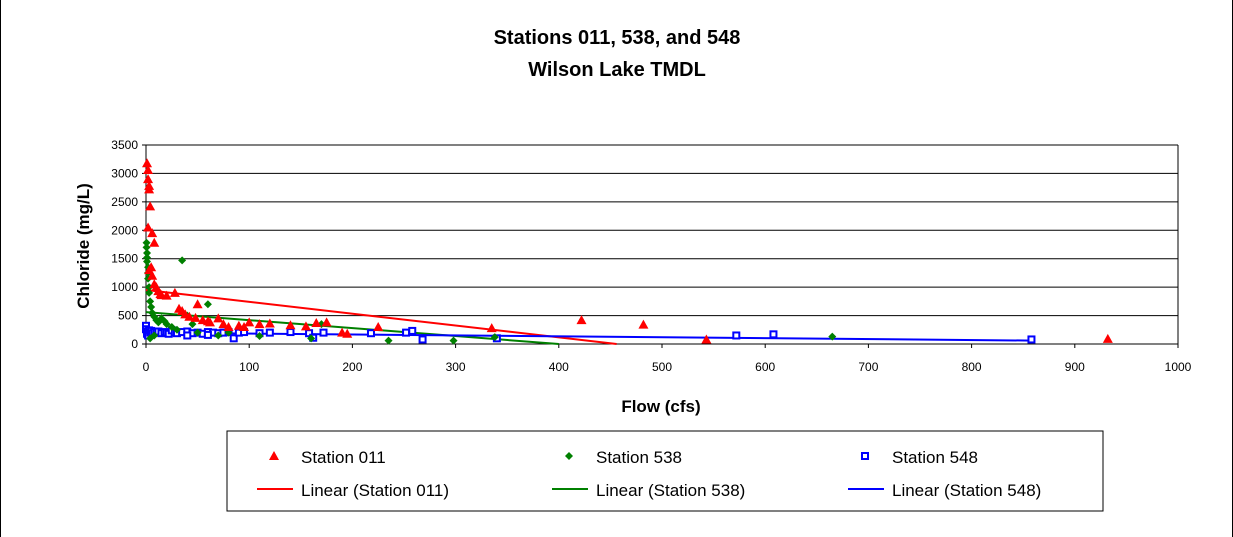 The image size is (1233, 537). I want to click on x-axis-title: Flow (cfs), so click(660, 406).